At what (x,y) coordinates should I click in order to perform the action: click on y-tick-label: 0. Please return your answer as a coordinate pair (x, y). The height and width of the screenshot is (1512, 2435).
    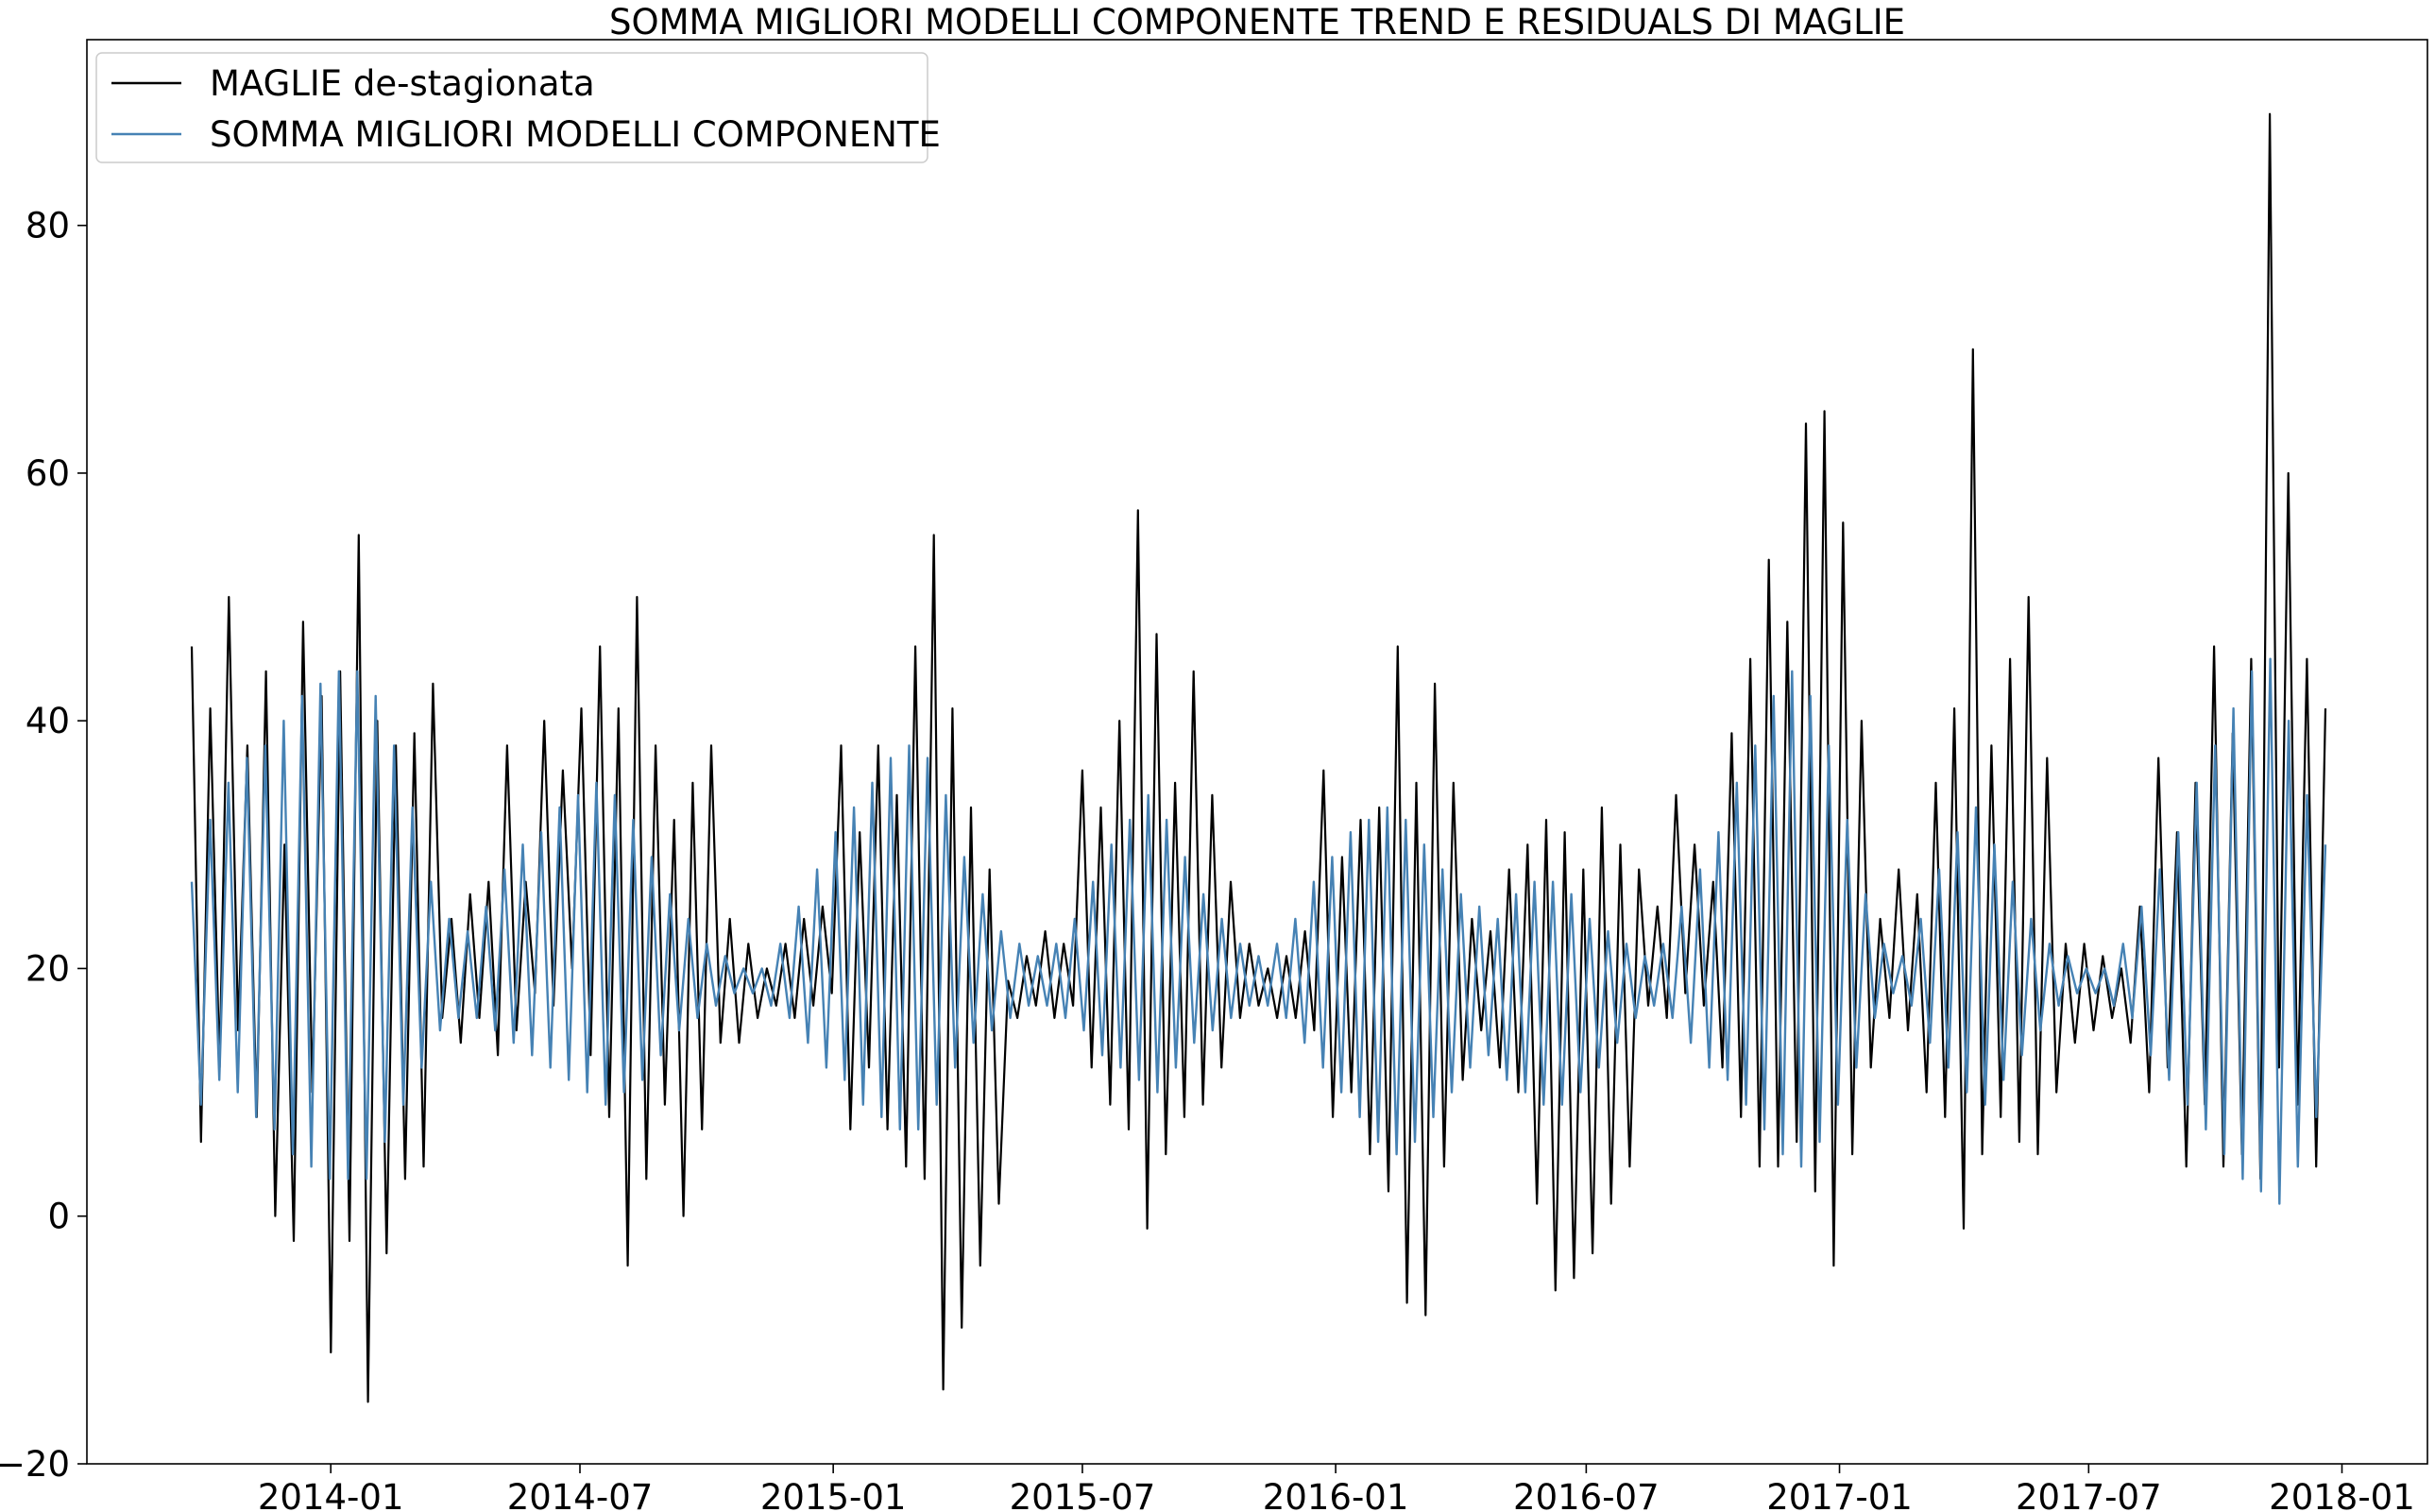
    Looking at the image, I should click on (58, 1217).